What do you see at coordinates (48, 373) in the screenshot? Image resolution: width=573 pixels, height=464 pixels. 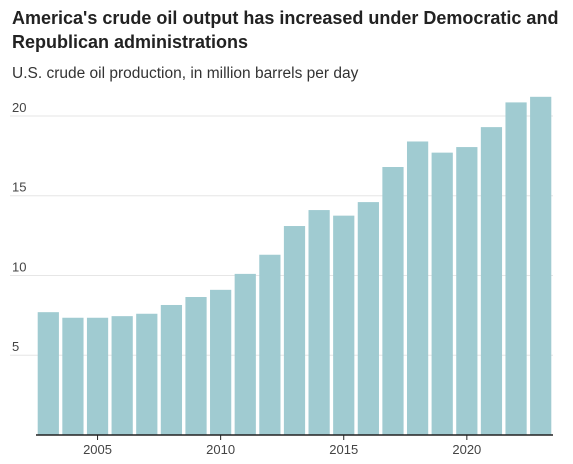 I see `bar-2003` at bounding box center [48, 373].